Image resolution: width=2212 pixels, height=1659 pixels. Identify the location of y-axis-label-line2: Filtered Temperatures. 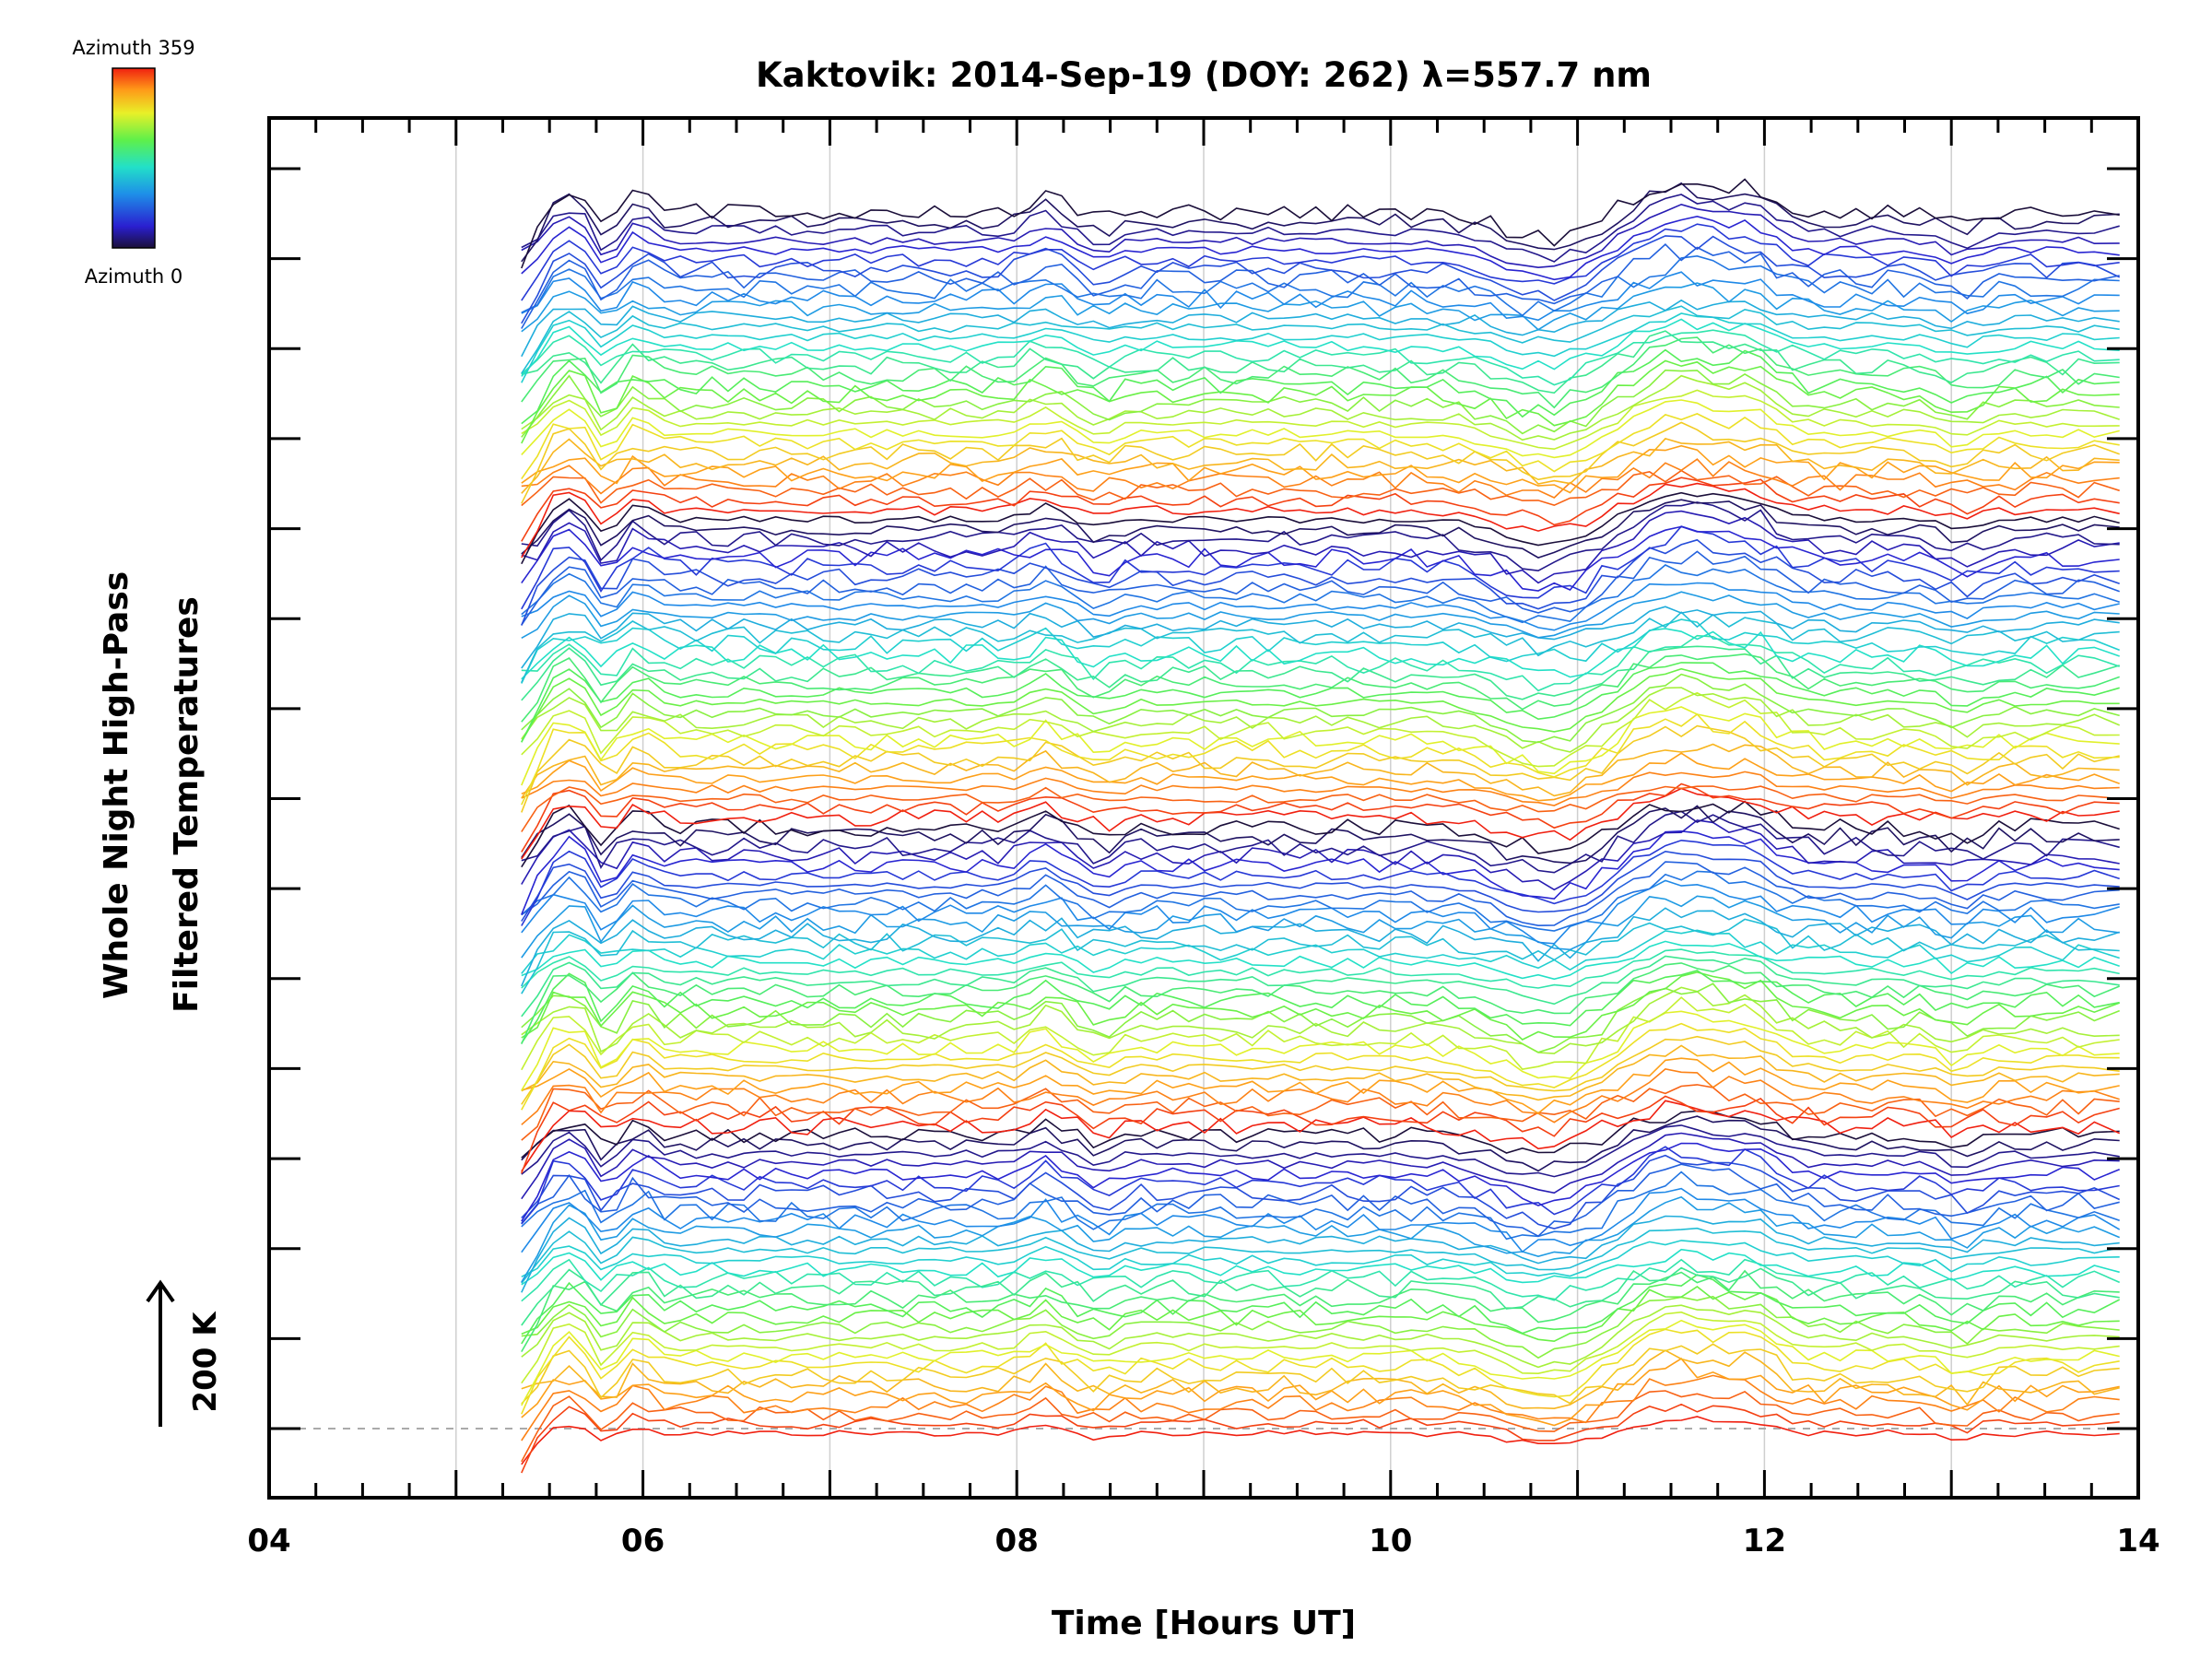
(187, 804).